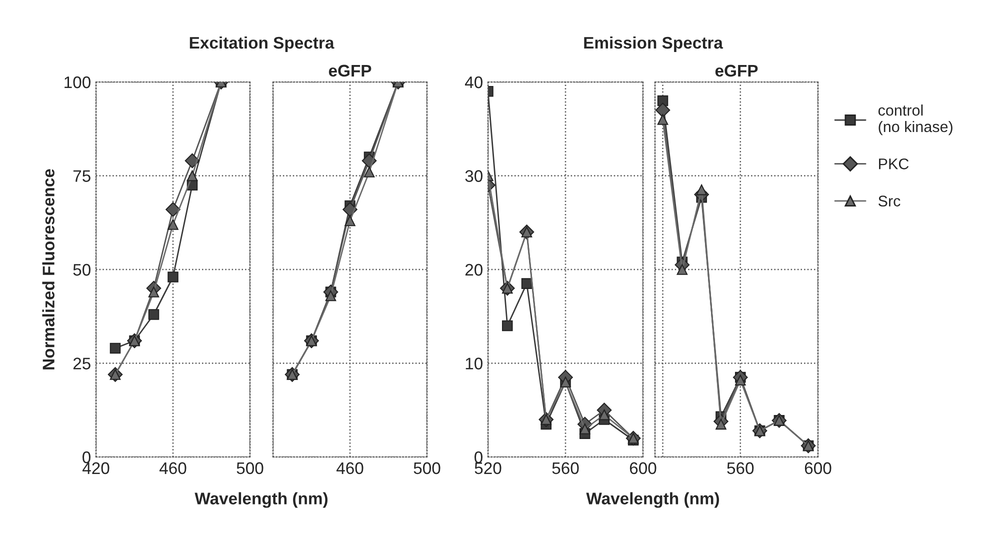 The width and height of the screenshot is (996, 538). Describe the element at coordinates (81, 270) in the screenshot. I see `y-tick-label: 50` at that location.